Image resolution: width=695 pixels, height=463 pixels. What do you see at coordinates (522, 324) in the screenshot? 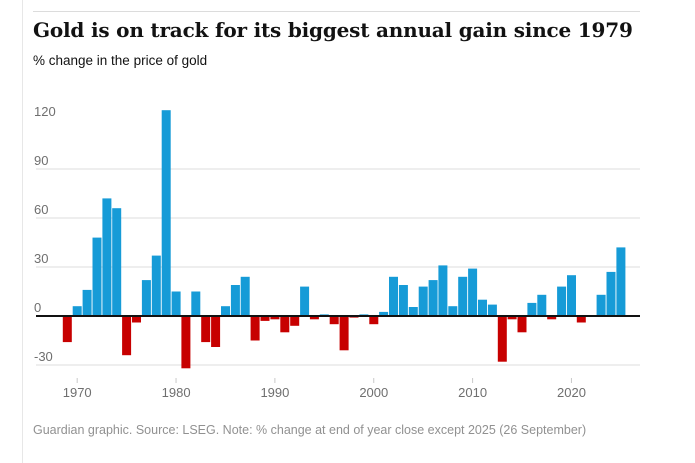
I see `bar-2015` at bounding box center [522, 324].